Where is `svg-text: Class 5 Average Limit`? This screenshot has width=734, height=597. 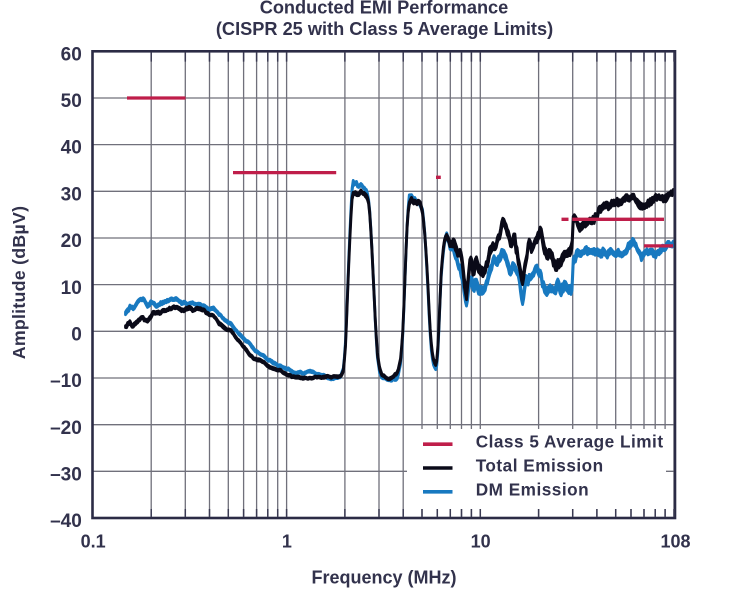
svg-text: Class 5 Average Limit is located at coordinates (570, 442).